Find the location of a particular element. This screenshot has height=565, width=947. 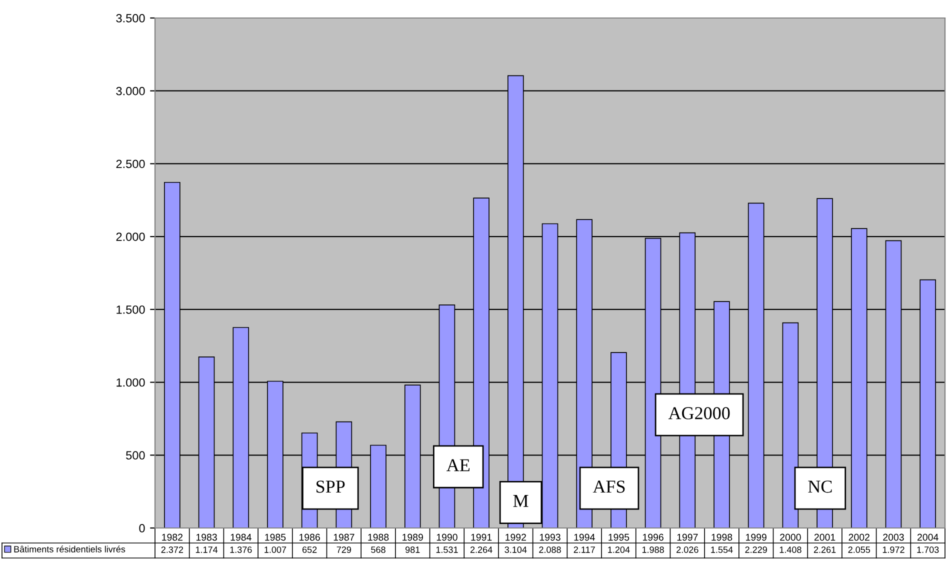

x-tick-label: 1982 is located at coordinates (172, 537).